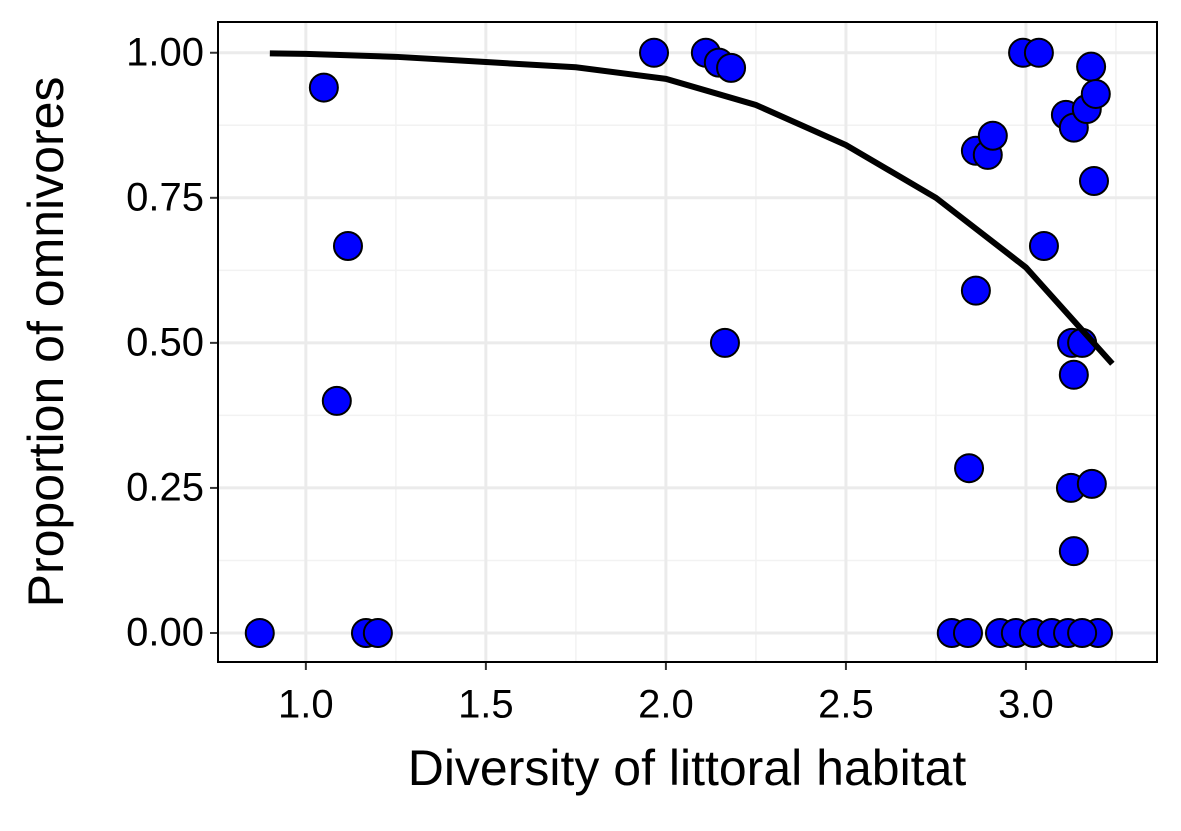  What do you see at coordinates (165, 342) in the screenshot?
I see `y-tick-label: 0.50` at bounding box center [165, 342].